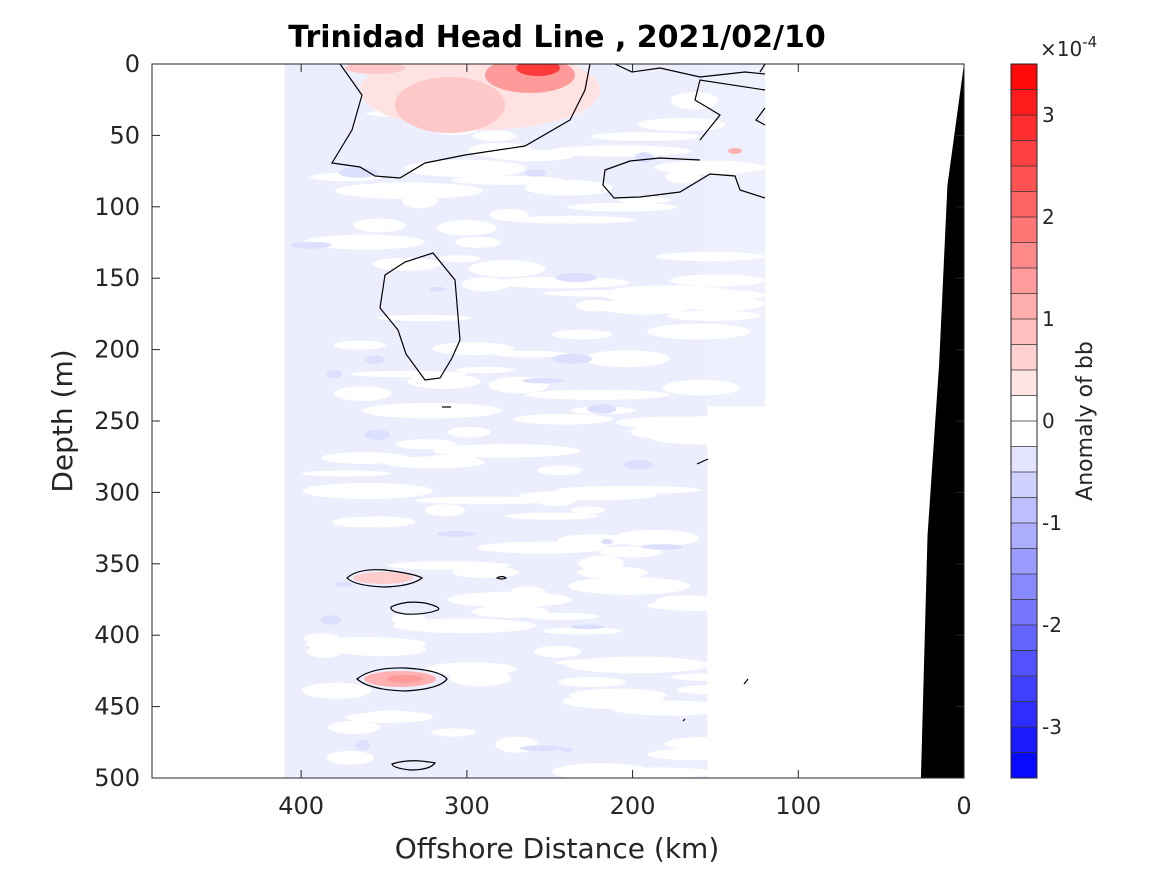 This screenshot has height=875, width=1167. What do you see at coordinates (117, 778) in the screenshot?
I see `y-tick-label: 500` at bounding box center [117, 778].